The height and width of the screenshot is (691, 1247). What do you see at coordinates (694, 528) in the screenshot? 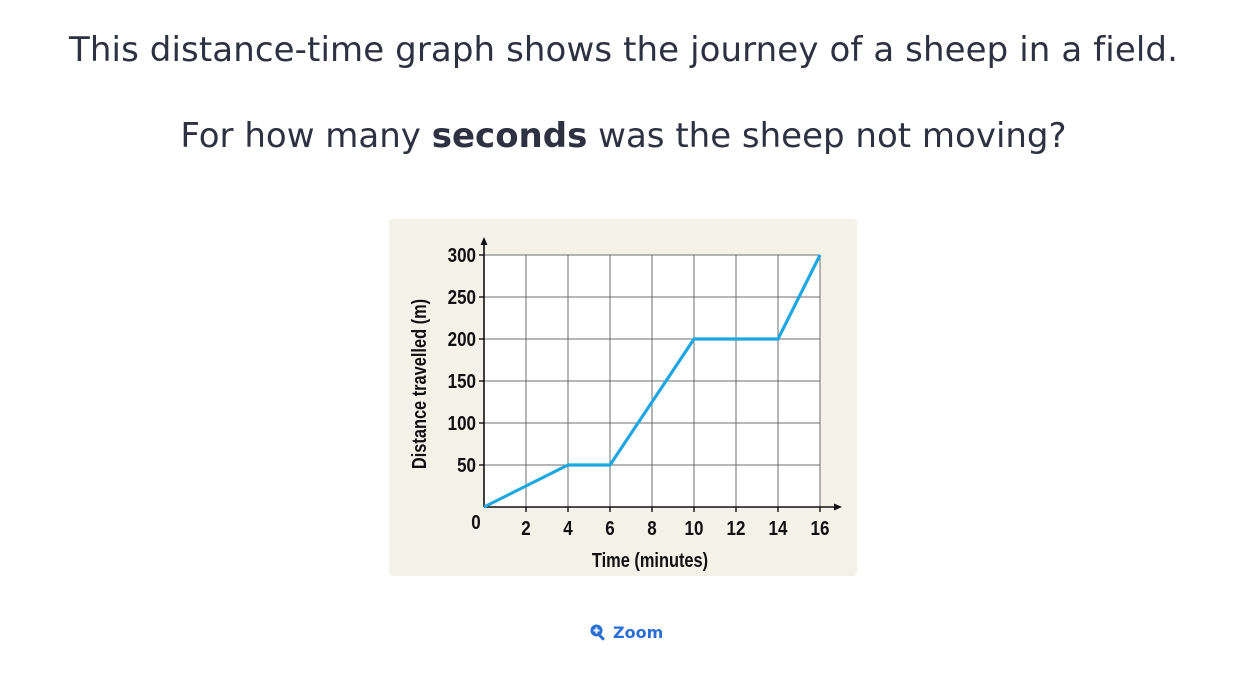
I see `x-tick-label: 10` at bounding box center [694, 528].